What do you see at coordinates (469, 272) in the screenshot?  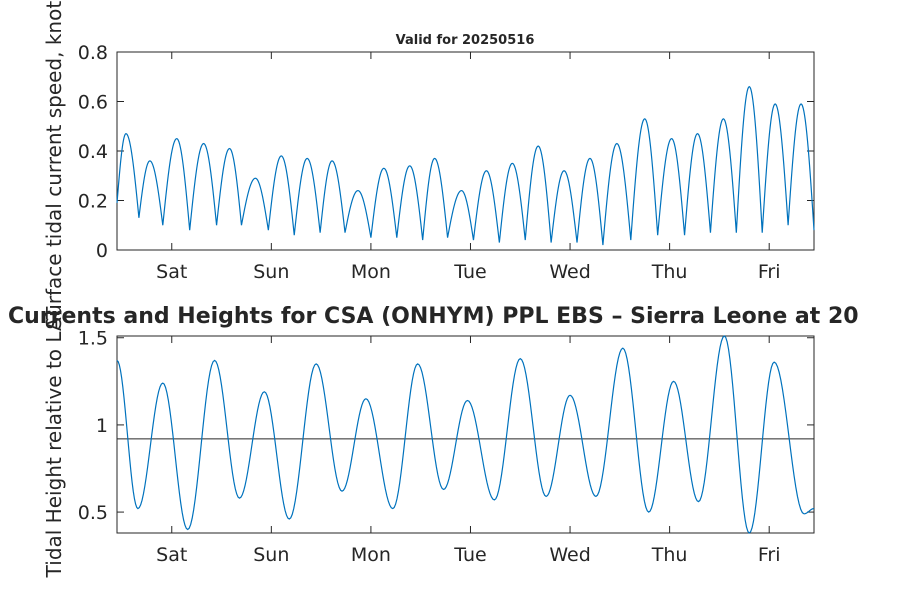 I see `current-speed-x-tick-label: Tue` at bounding box center [469, 272].